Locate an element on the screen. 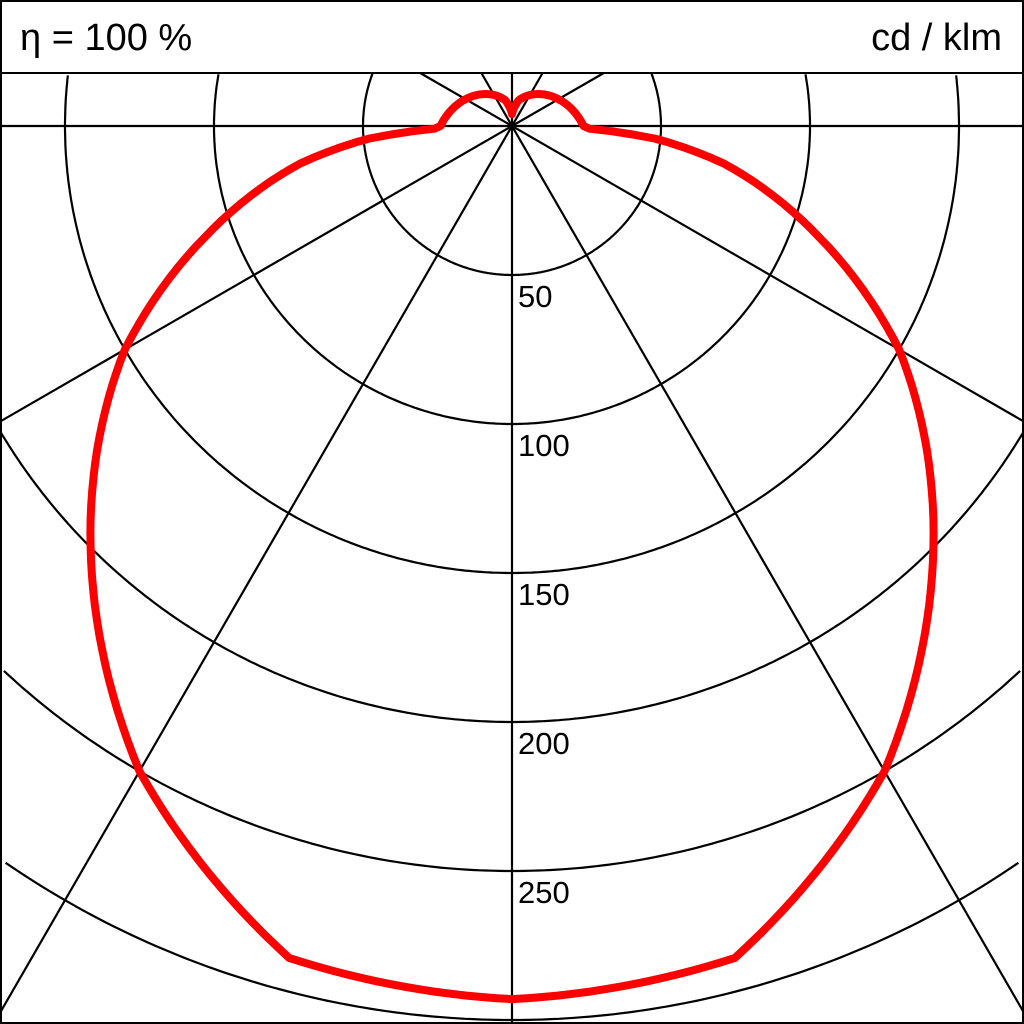  unit-label: cd / klm is located at coordinates (936, 38).